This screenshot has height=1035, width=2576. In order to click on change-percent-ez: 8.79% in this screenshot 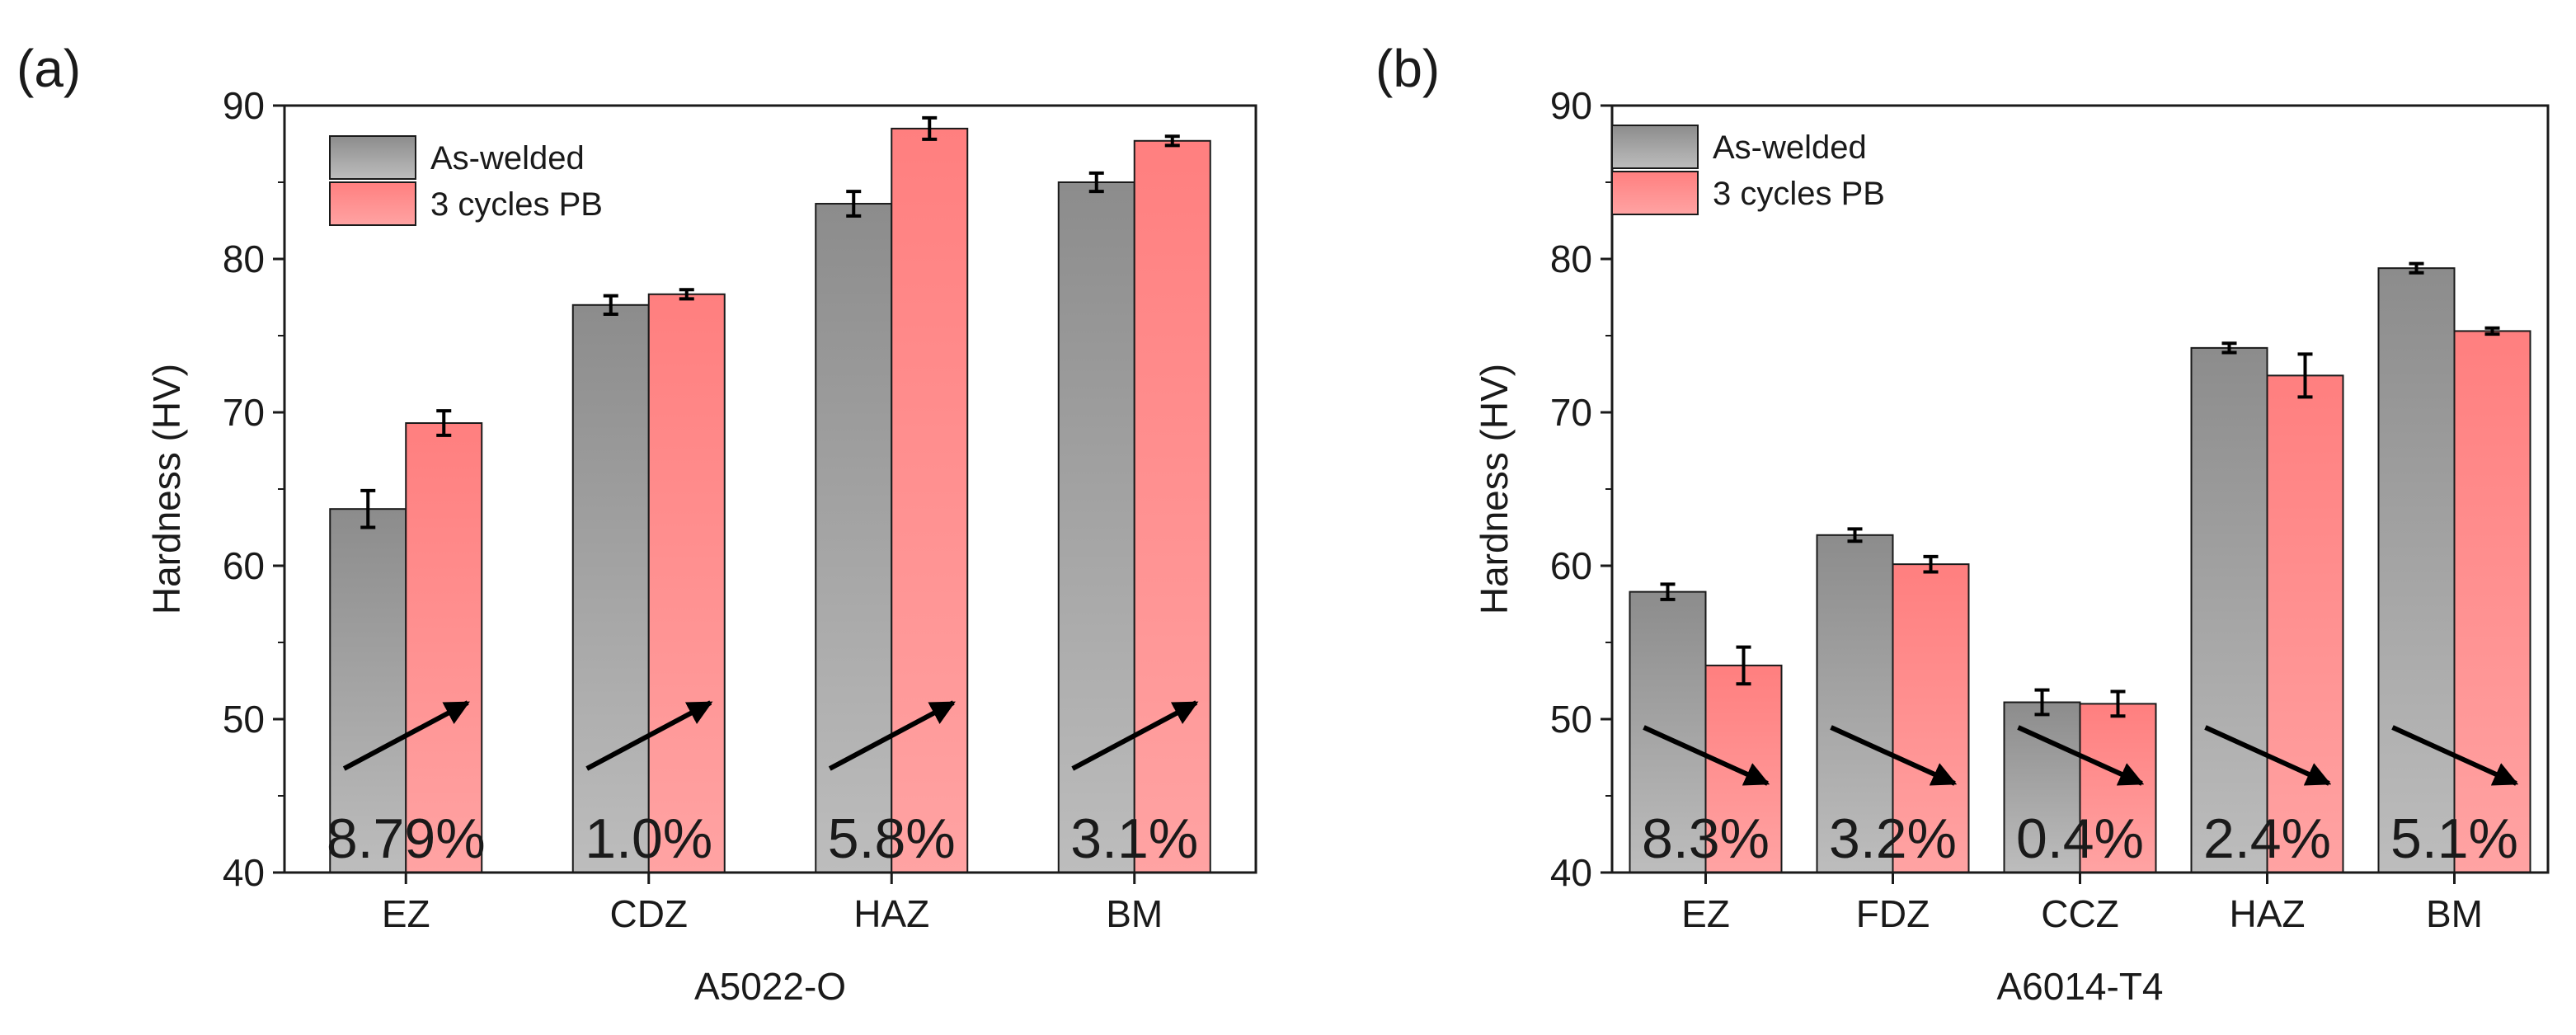, I will do `click(406, 839)`.